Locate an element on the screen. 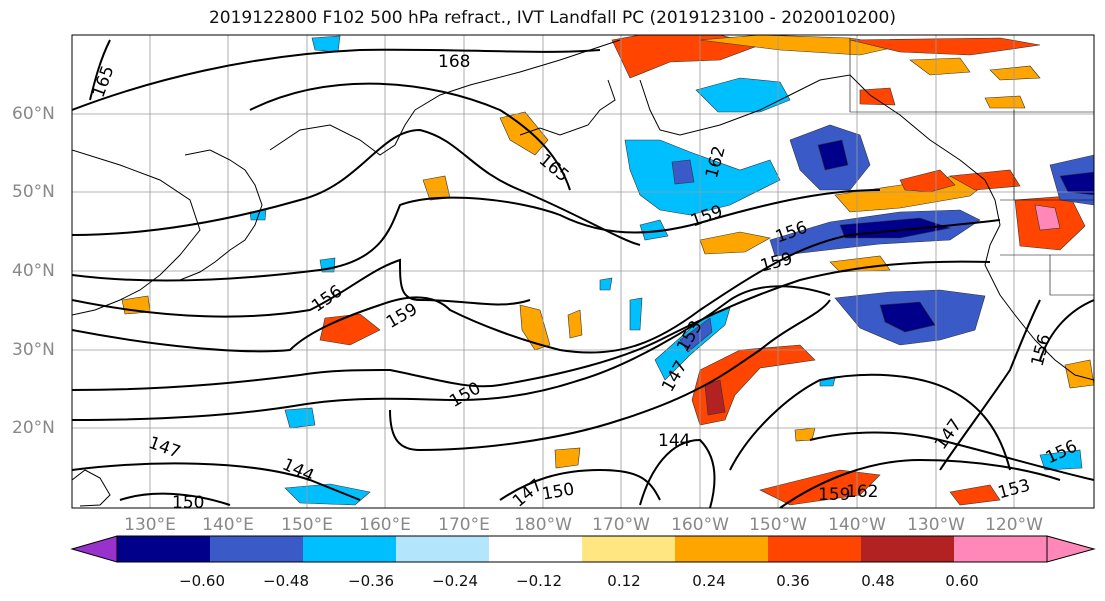 The width and height of the screenshot is (1105, 601). lon-label: 150°E is located at coordinates (307, 525).